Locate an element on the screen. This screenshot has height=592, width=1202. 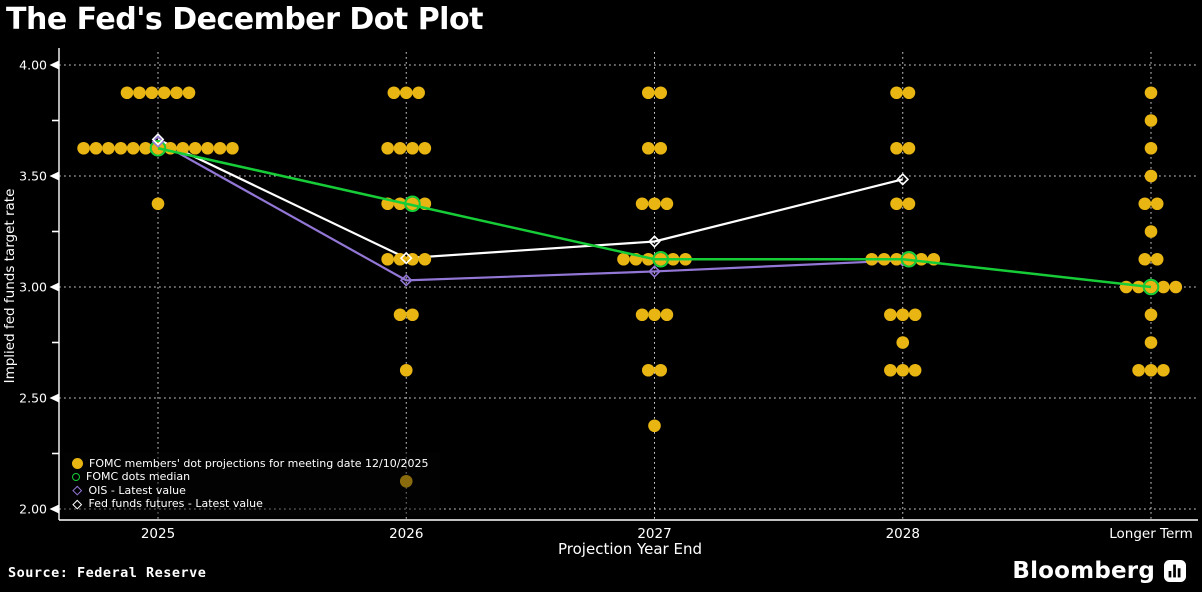
y-tick-label: 2.50 is located at coordinates (33, 398).